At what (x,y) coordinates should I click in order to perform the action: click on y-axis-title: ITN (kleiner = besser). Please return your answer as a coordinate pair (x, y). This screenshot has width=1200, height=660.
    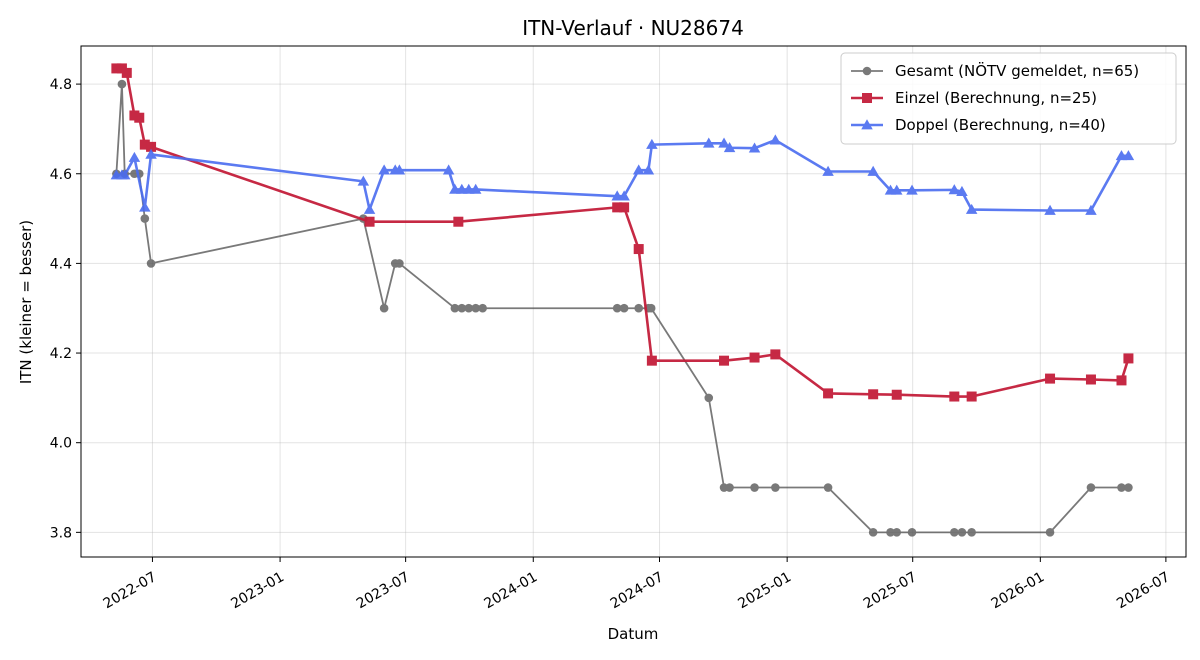
    Looking at the image, I should click on (26, 302).